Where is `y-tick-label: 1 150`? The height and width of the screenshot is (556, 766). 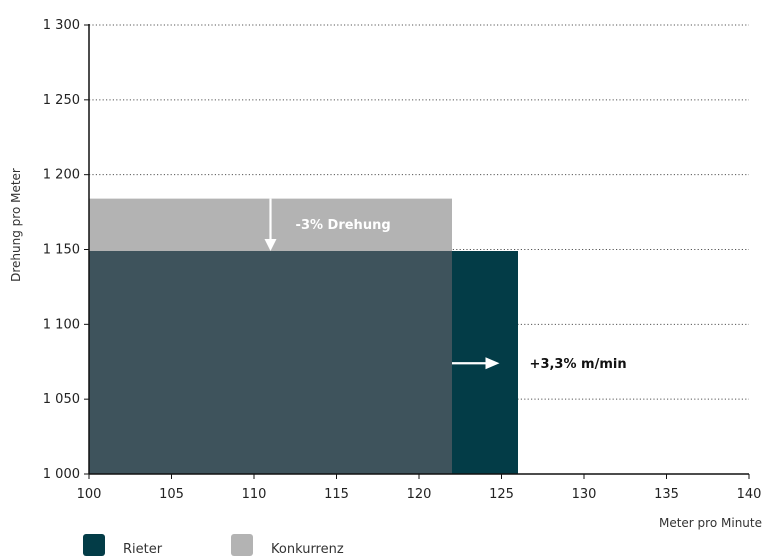
y-tick-label: 1 150 is located at coordinates (61, 250).